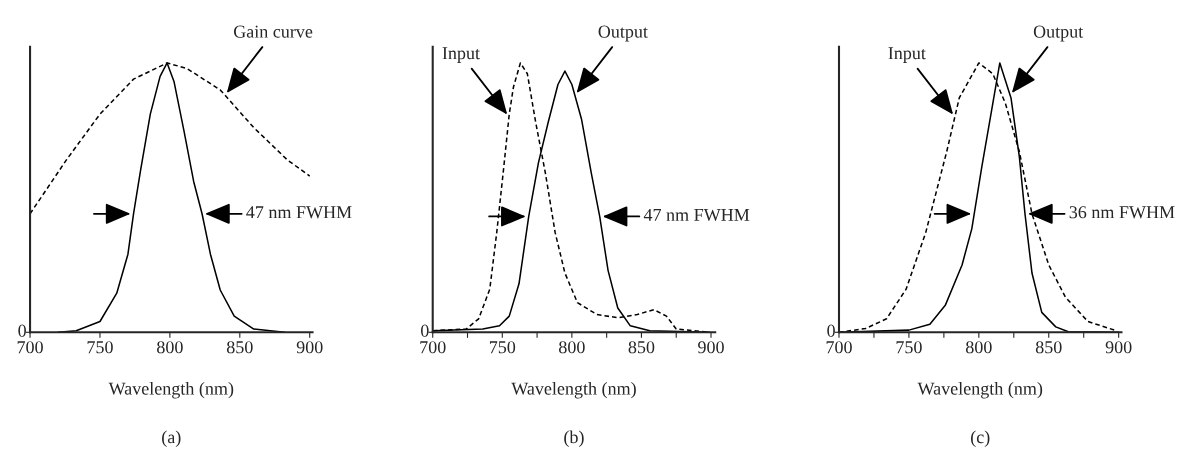 Image resolution: width=1202 pixels, height=468 pixels. Describe the element at coordinates (980, 438) in the screenshot. I see `text: (c)` at that location.